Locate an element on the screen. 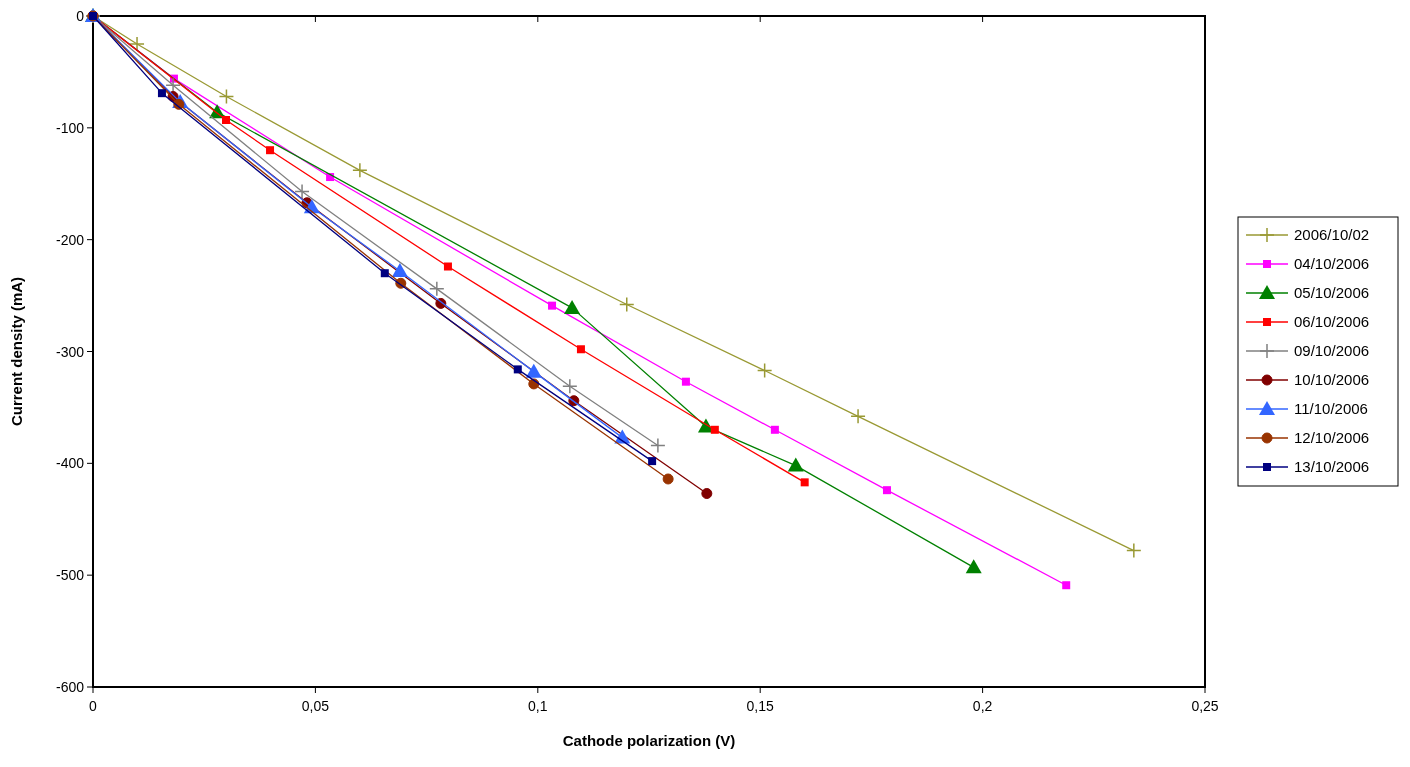  x-tick-label: 0 is located at coordinates (93, 706).